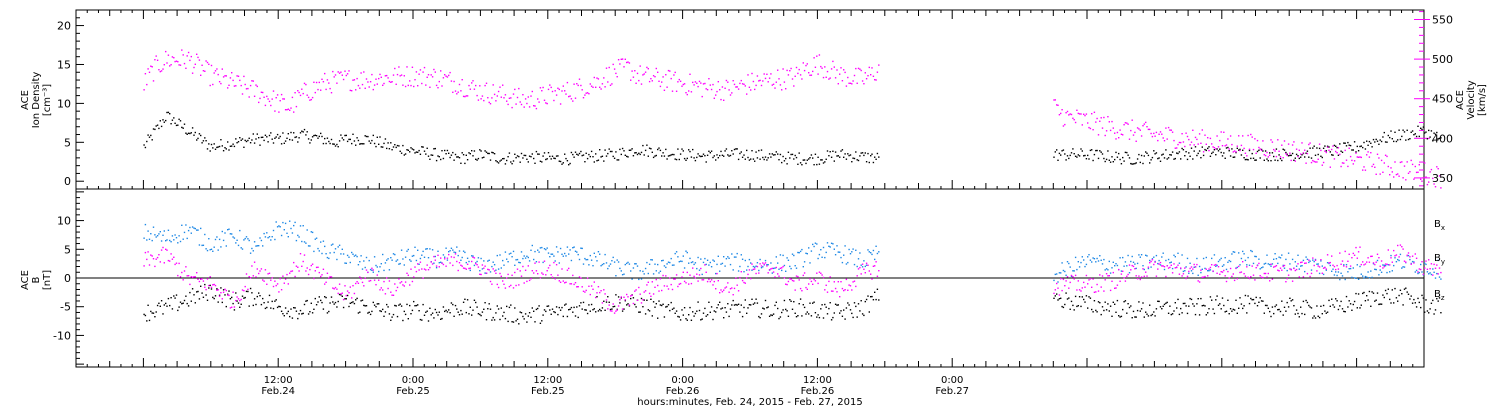  I want to click on field-tick-label: -5, so click(65, 307).